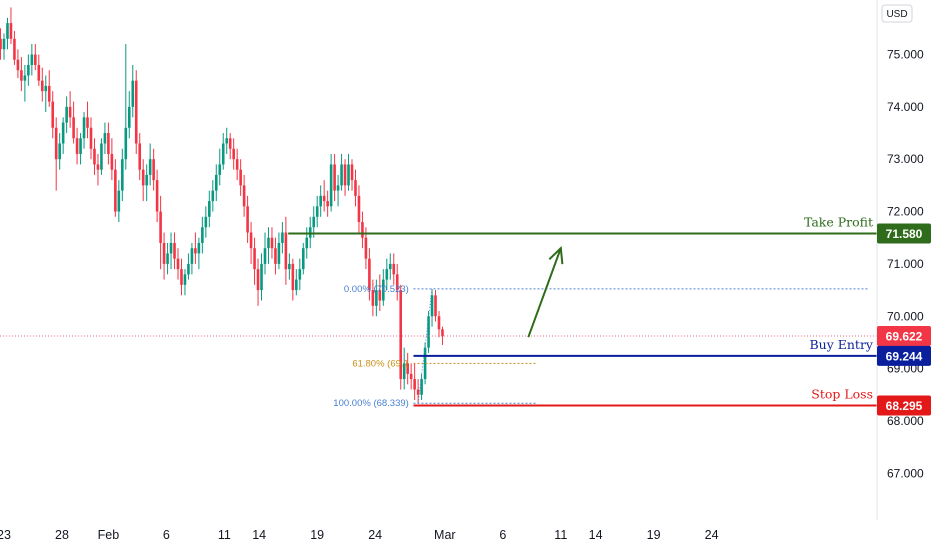 The image size is (932, 550). Describe the element at coordinates (596, 535) in the screenshot. I see `x-tick-label: 14` at that location.